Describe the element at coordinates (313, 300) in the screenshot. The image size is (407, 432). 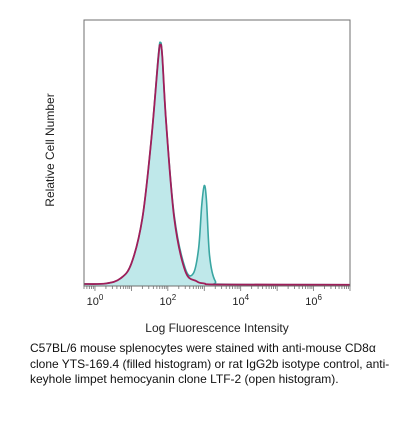
I see `x-tick-label: 10⁶` at that location.